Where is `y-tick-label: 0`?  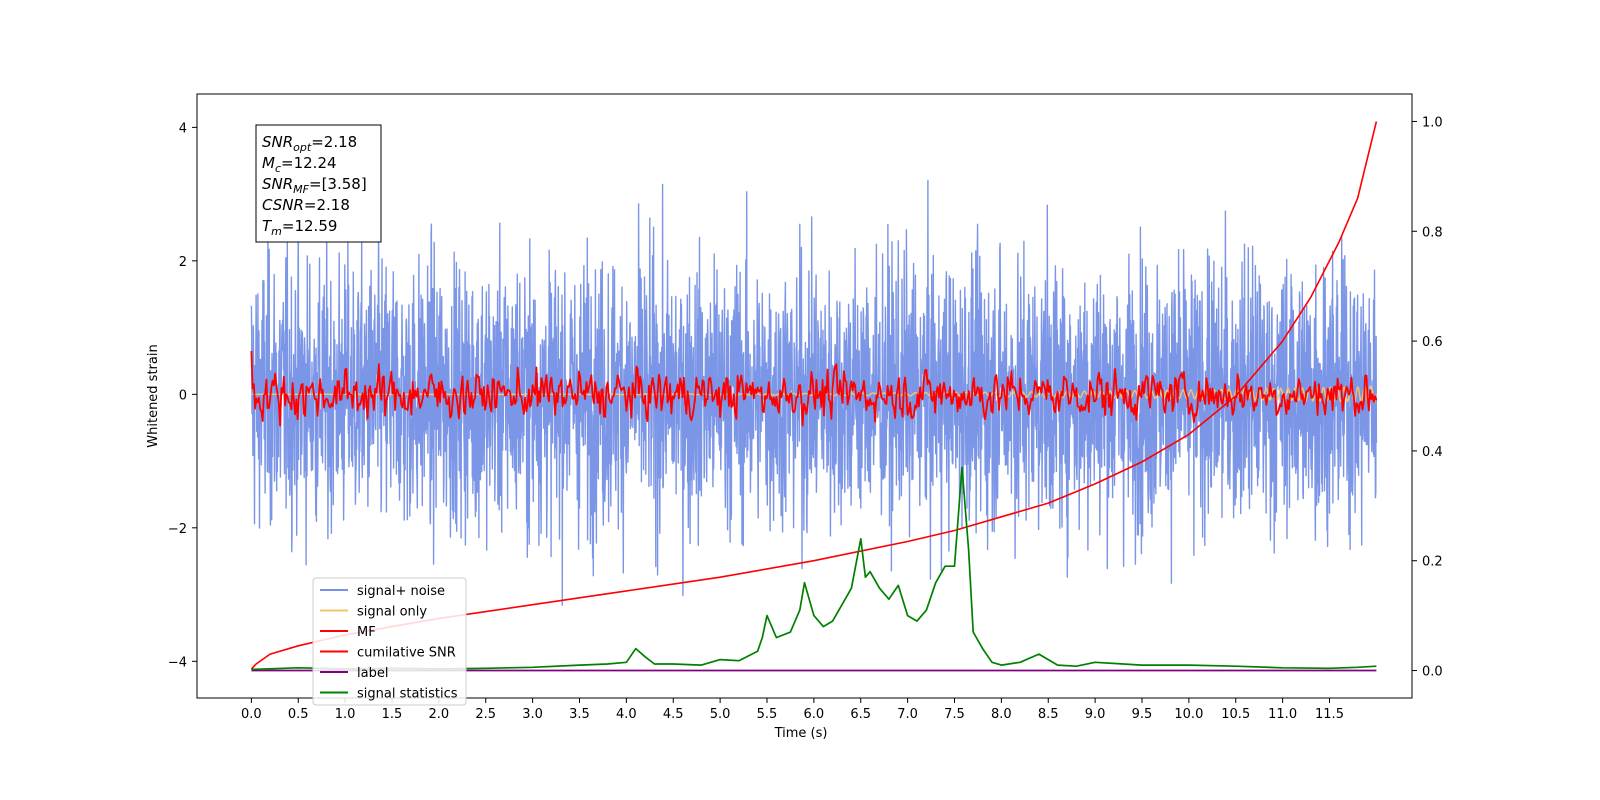 y-tick-label: 0 is located at coordinates (183, 395).